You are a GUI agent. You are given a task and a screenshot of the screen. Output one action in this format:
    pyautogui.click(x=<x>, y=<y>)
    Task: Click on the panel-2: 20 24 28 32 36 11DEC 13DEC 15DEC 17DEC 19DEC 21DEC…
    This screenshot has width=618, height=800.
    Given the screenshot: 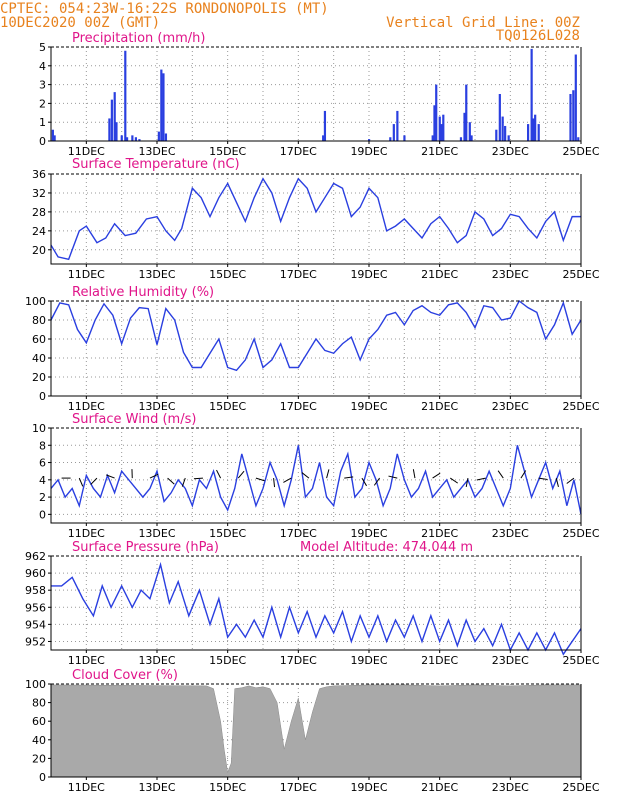 What is the action you would take?
    pyautogui.click(x=316, y=219)
    